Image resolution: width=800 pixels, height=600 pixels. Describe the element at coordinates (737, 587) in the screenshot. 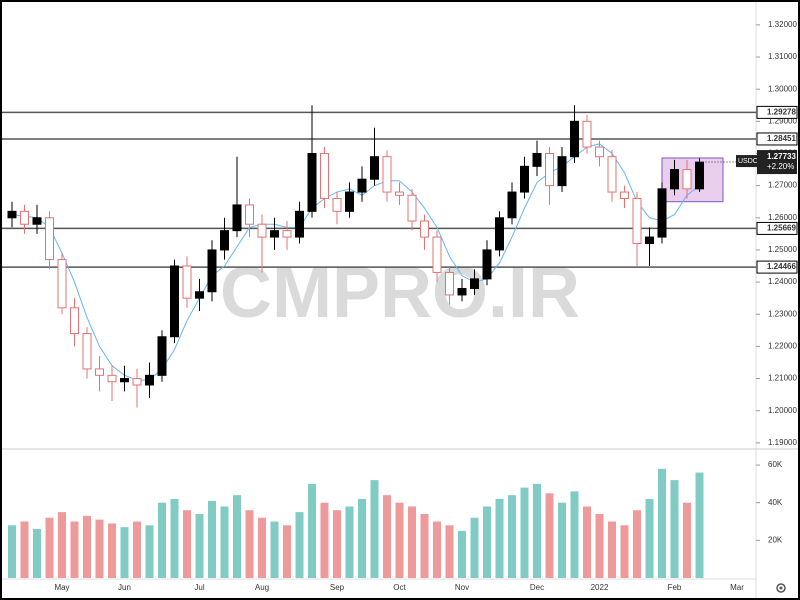

I see `x-tick-label: Mar` at that location.